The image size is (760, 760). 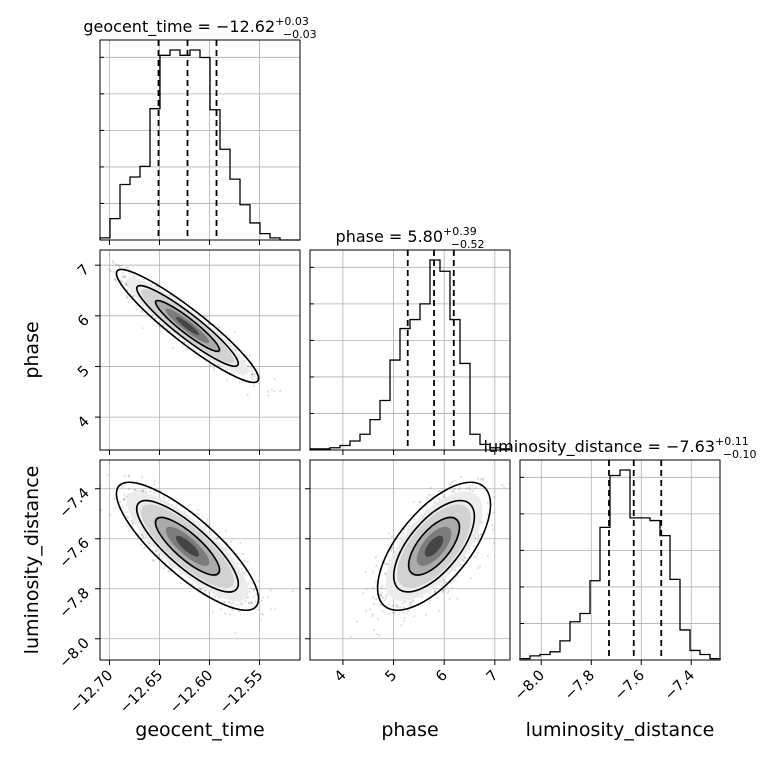 I want to click on xlabel-geocent-time: geocent_time, so click(x=199, y=730).